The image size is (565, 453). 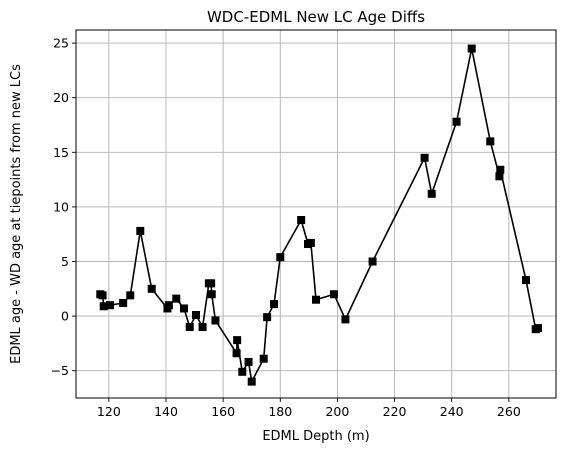 I want to click on y-tick-label: 15, so click(x=61, y=152).